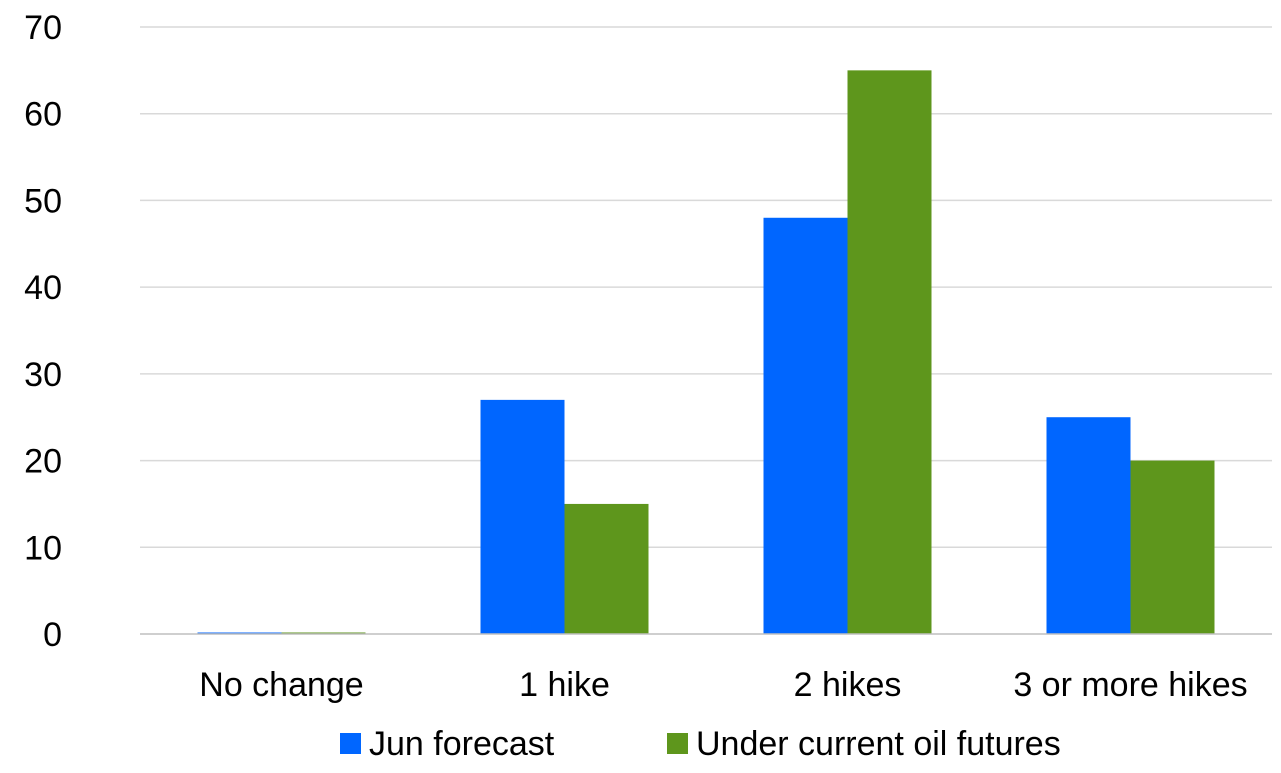  Describe the element at coordinates (848, 685) in the screenshot. I see `x-tick-label: 2 hikes` at that location.